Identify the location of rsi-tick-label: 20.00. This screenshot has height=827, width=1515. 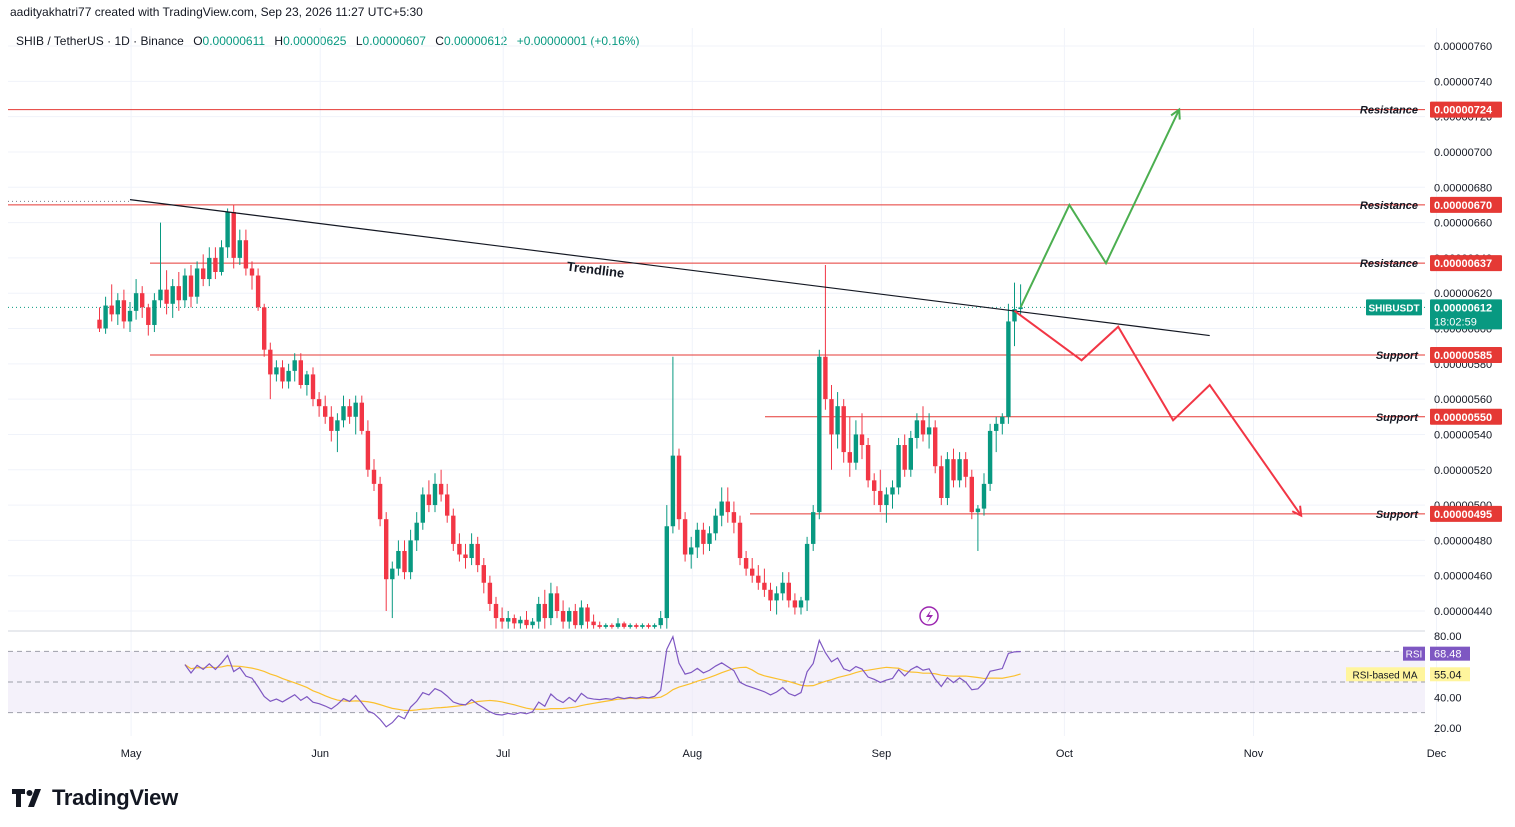
(1448, 729).